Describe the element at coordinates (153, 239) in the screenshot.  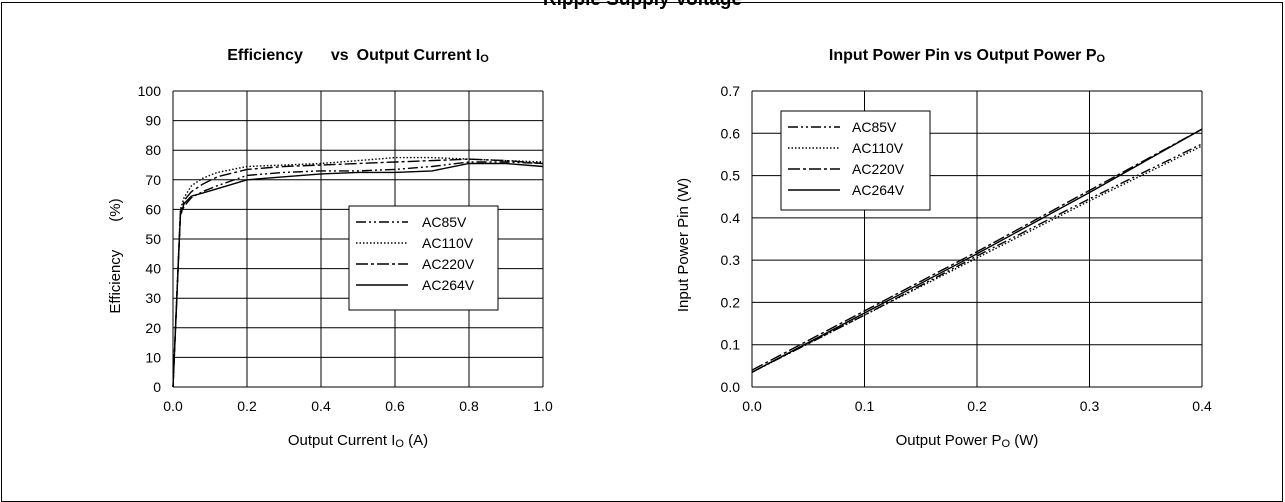
I see `y-tick-label: 50` at that location.